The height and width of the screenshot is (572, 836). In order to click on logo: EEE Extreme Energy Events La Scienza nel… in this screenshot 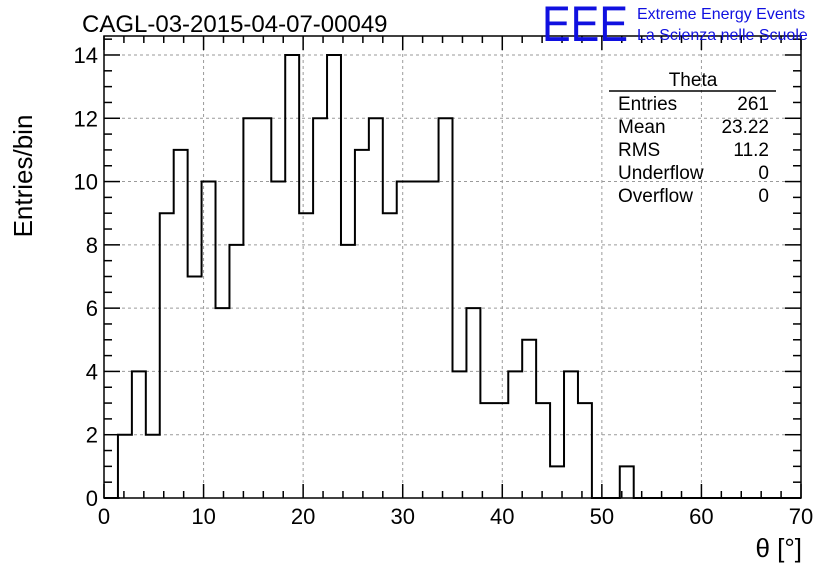, I will do `click(675, 26)`.